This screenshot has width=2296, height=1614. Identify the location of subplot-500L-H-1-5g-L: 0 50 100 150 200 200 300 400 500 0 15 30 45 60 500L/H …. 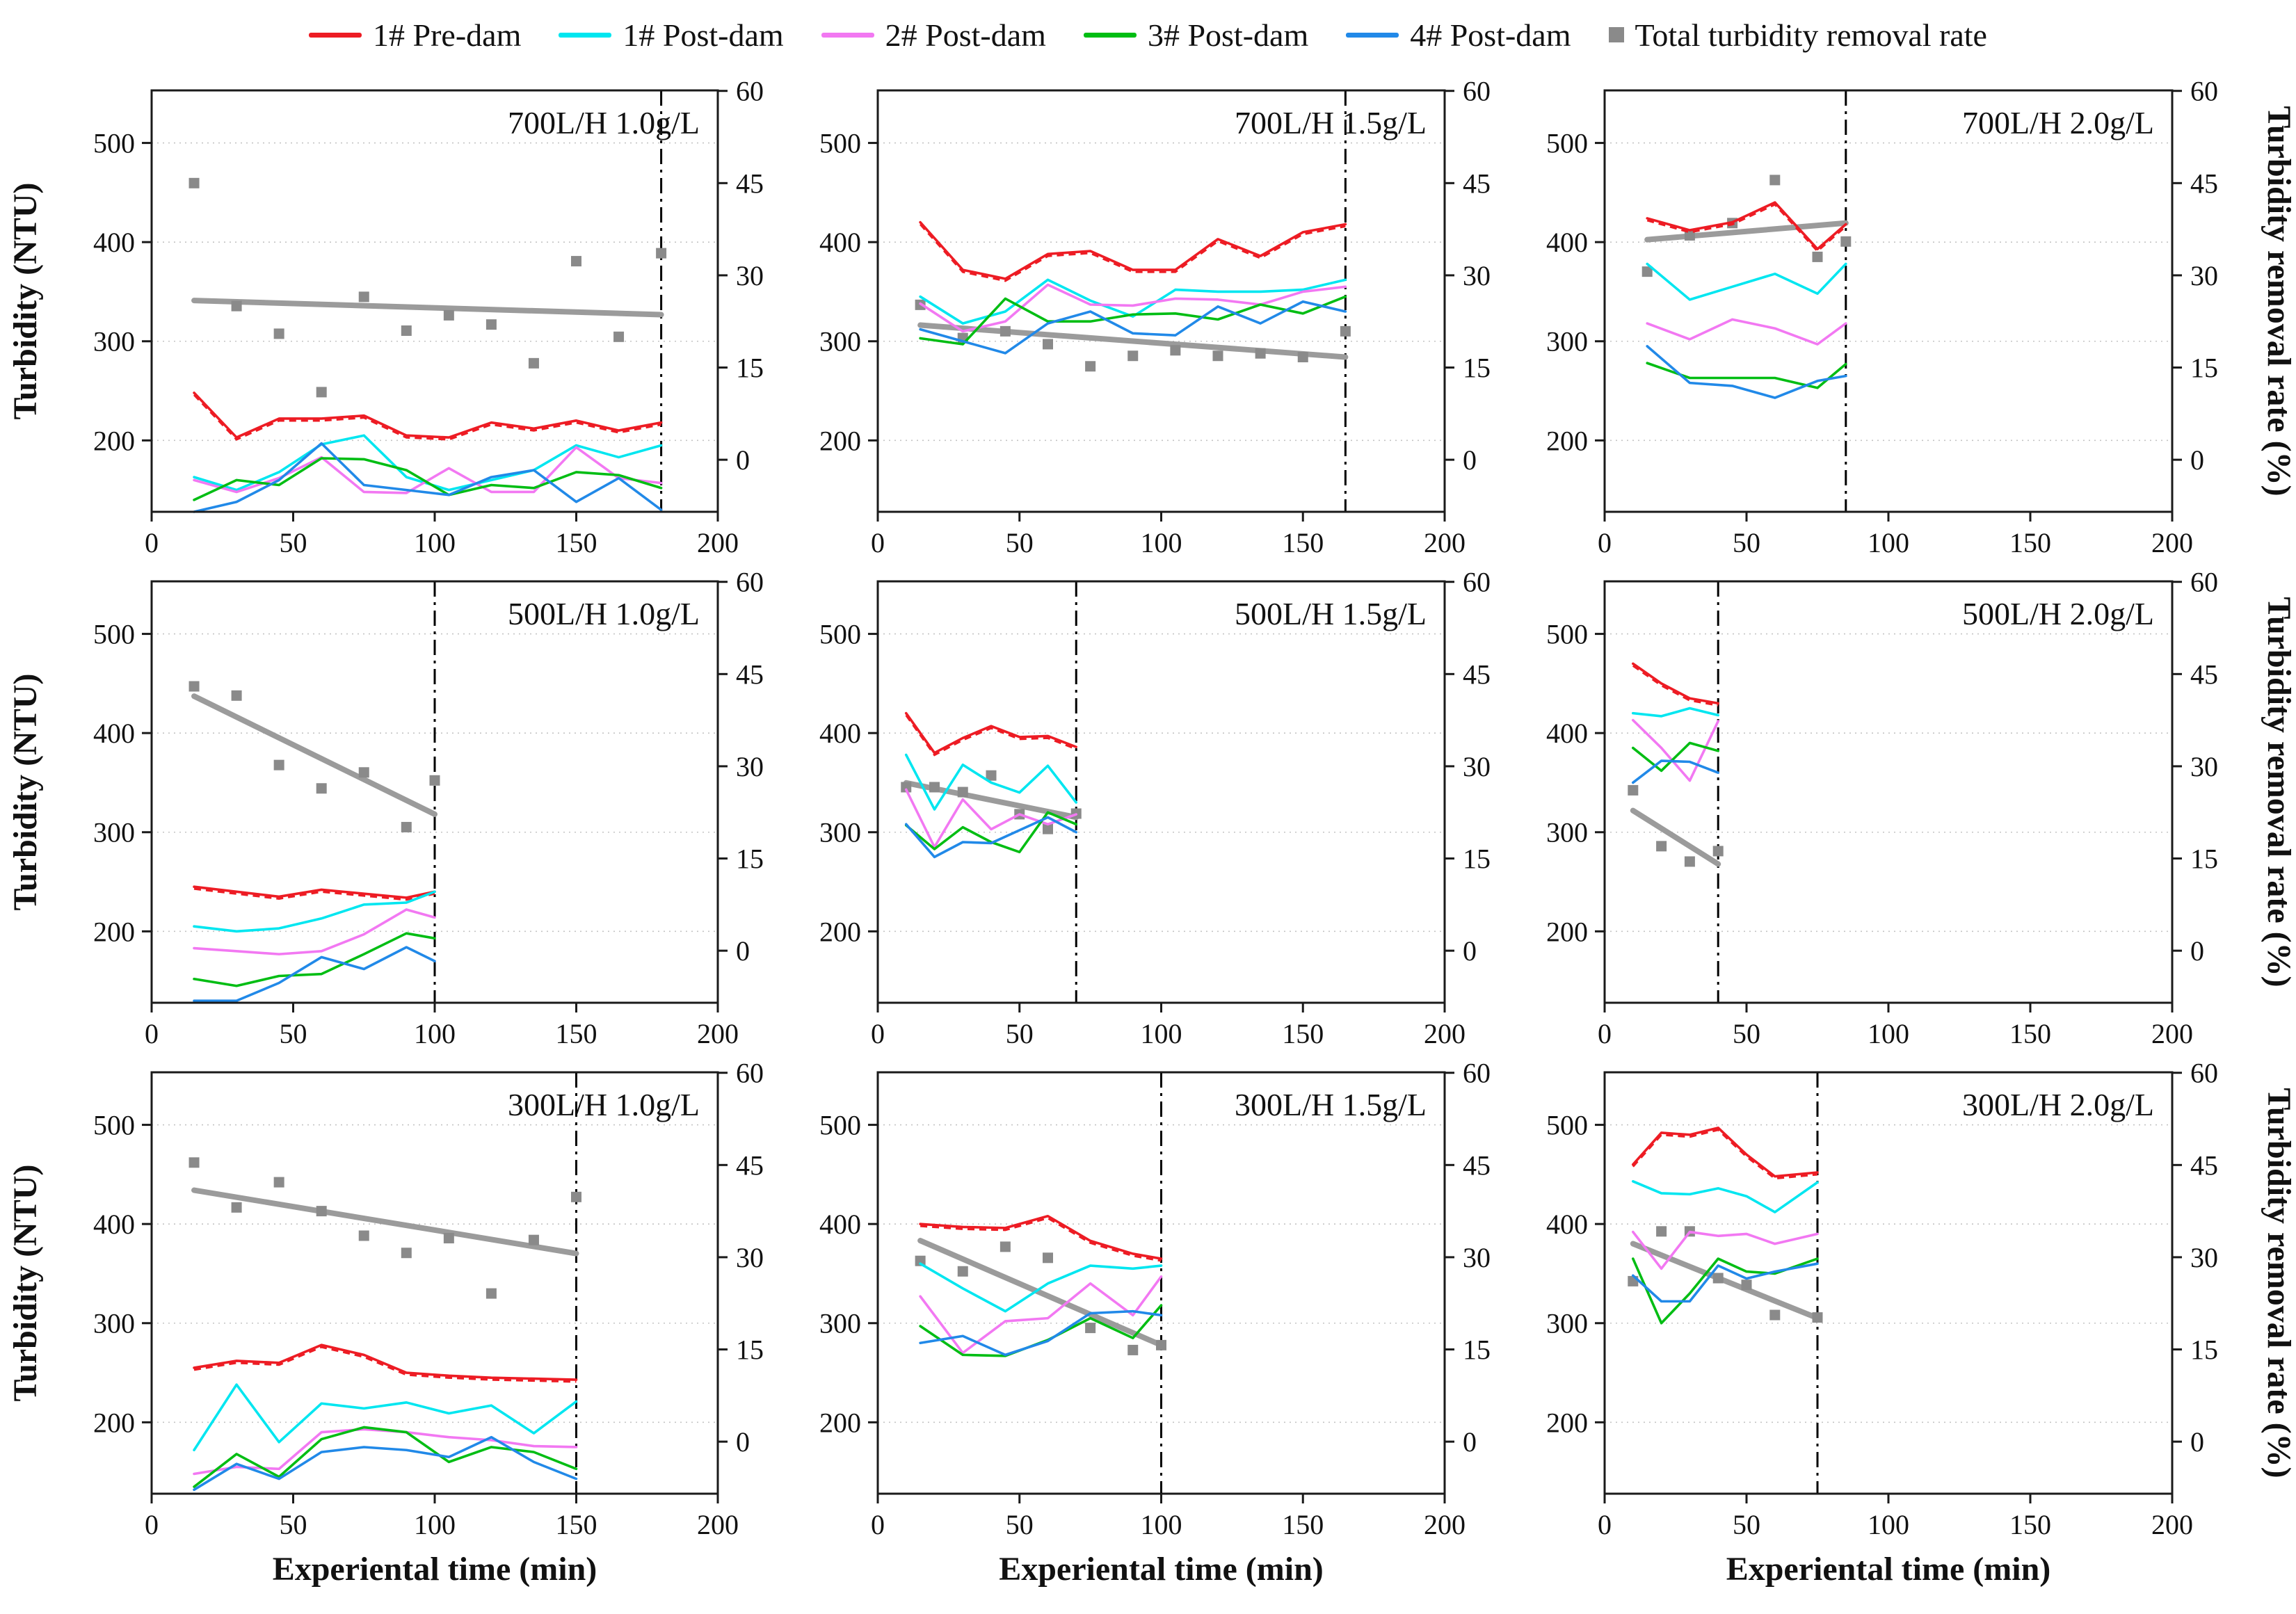
(1149, 805).